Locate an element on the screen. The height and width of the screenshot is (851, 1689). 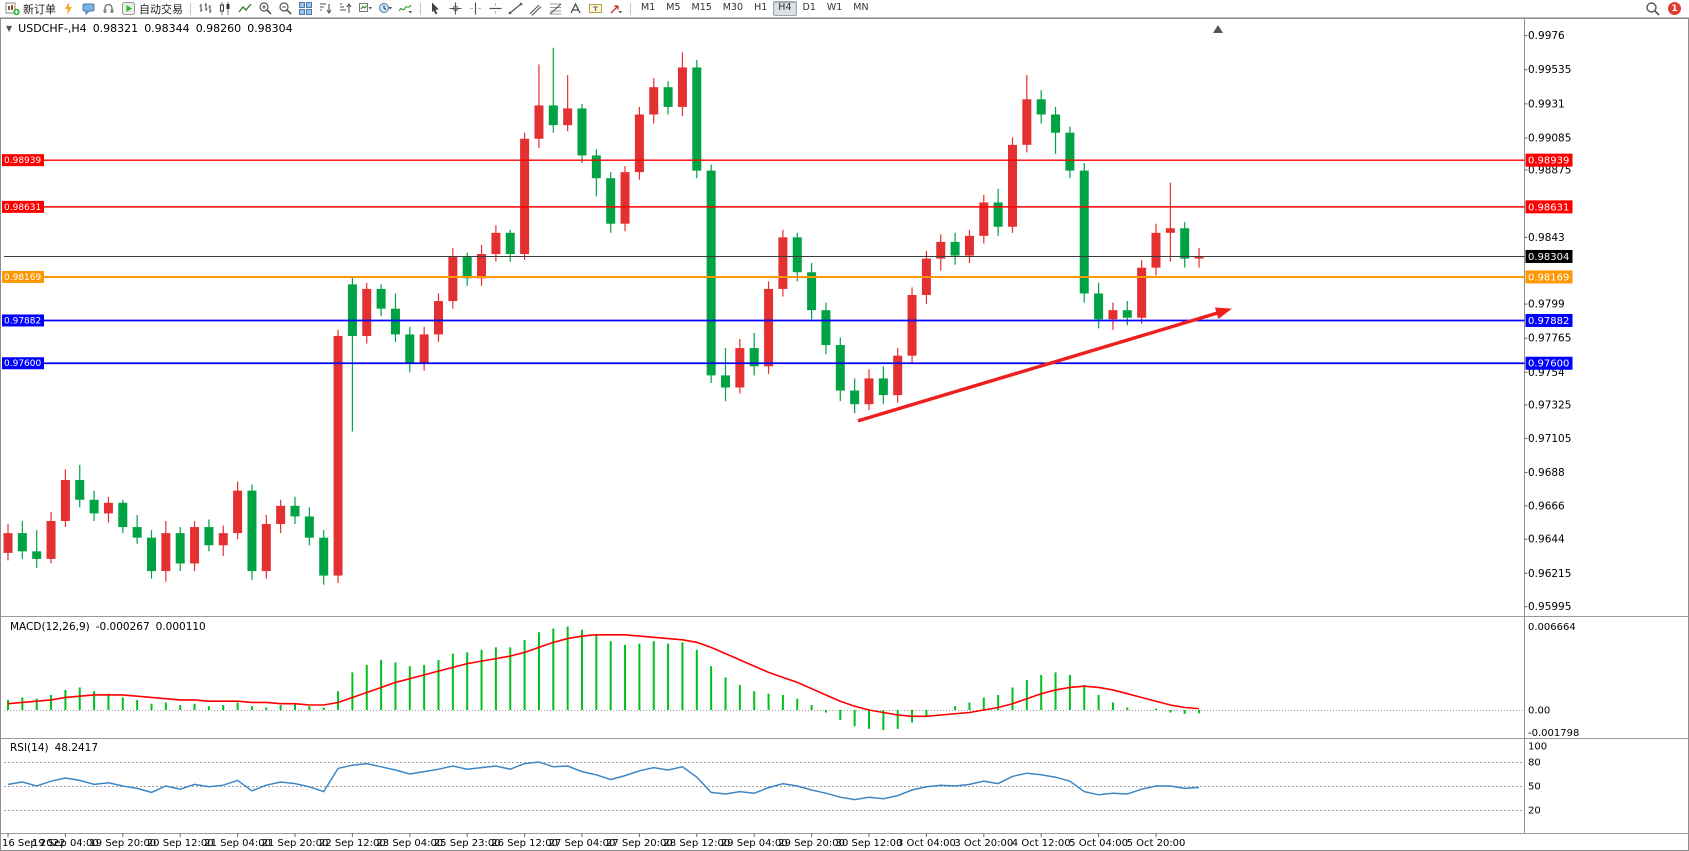
arrow-tools-icon is located at coordinates (615, 8).